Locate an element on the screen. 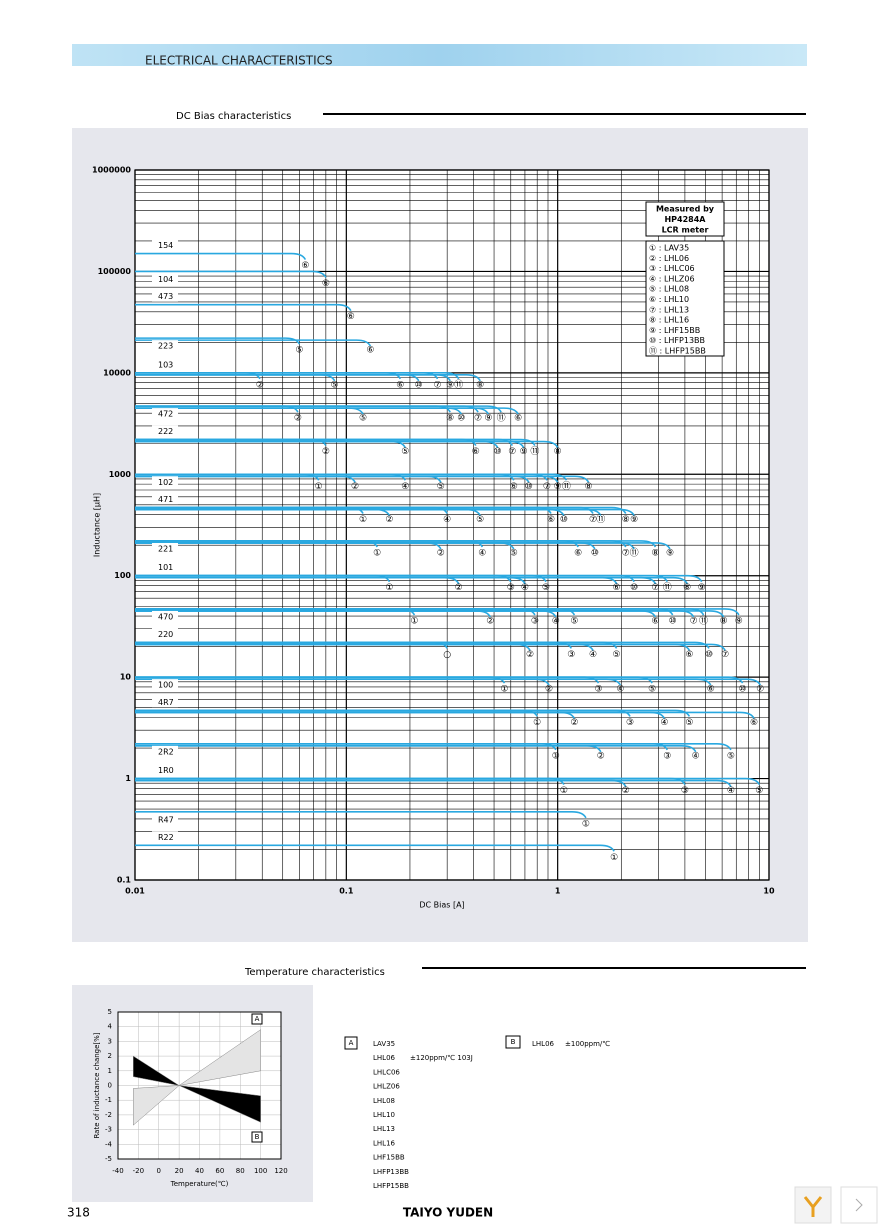 This screenshot has width=892, height=1228. x-tick-label: 0 is located at coordinates (159, 1171).